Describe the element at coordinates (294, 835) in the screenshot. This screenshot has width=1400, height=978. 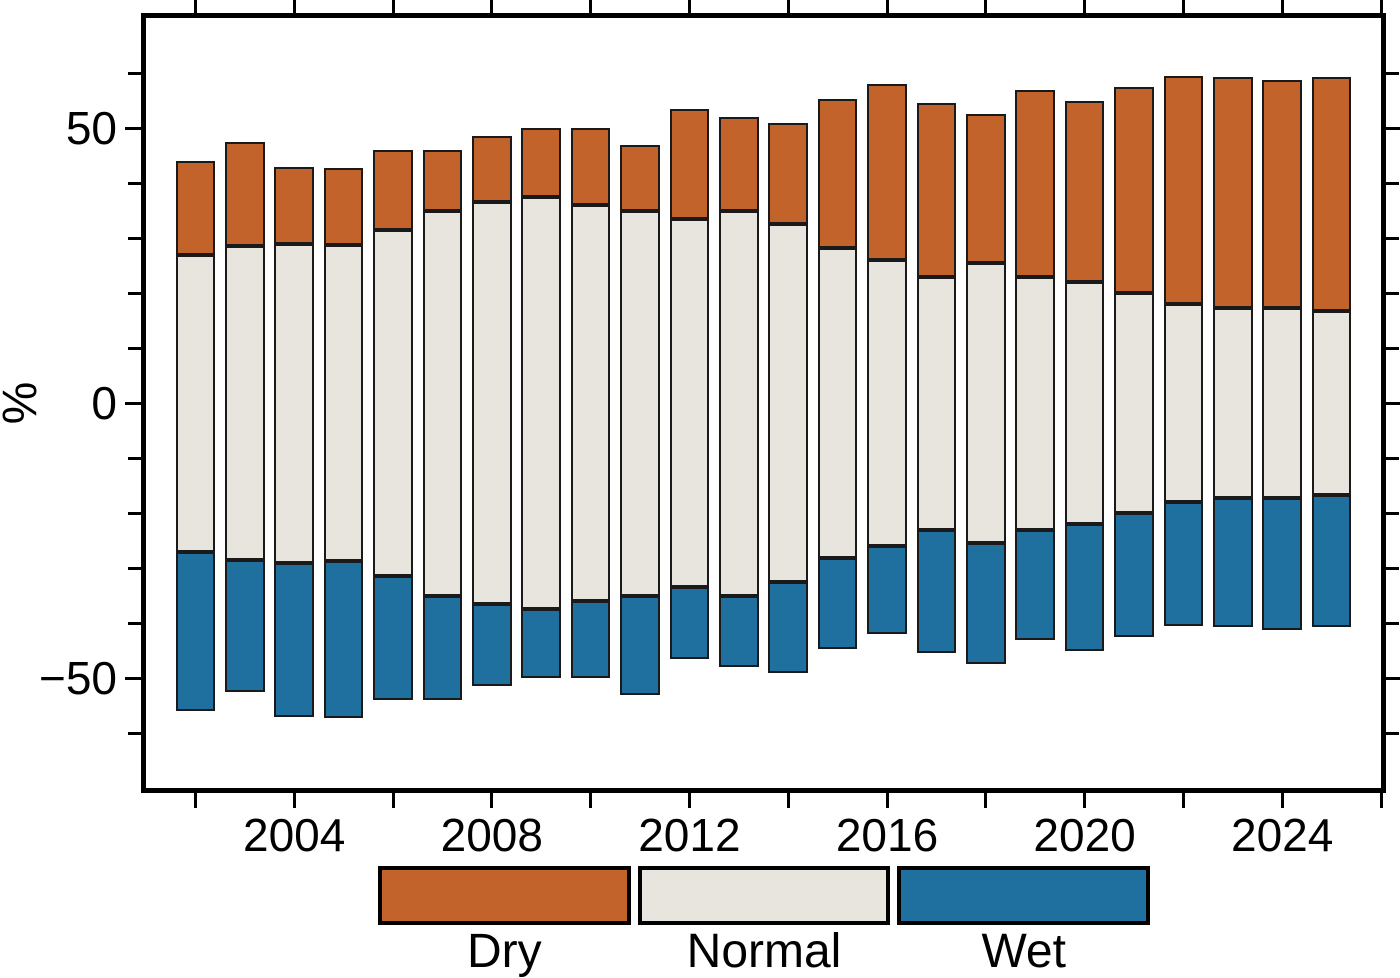
I see `x-tick-label-2004: 2004` at that location.